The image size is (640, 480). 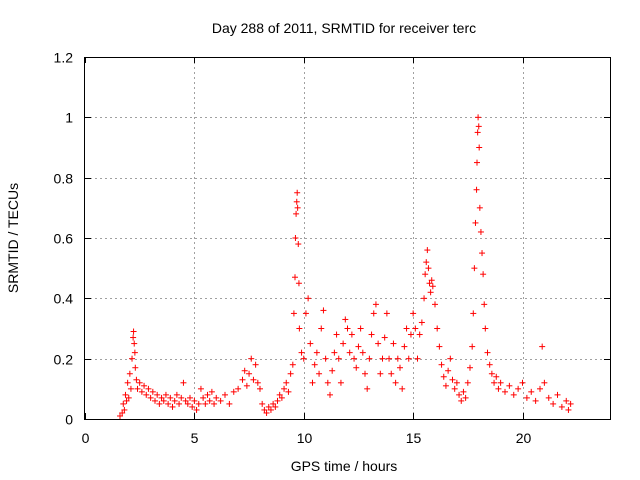 What do you see at coordinates (64, 179) in the screenshot?
I see `y-tick-label: 0.8` at bounding box center [64, 179].